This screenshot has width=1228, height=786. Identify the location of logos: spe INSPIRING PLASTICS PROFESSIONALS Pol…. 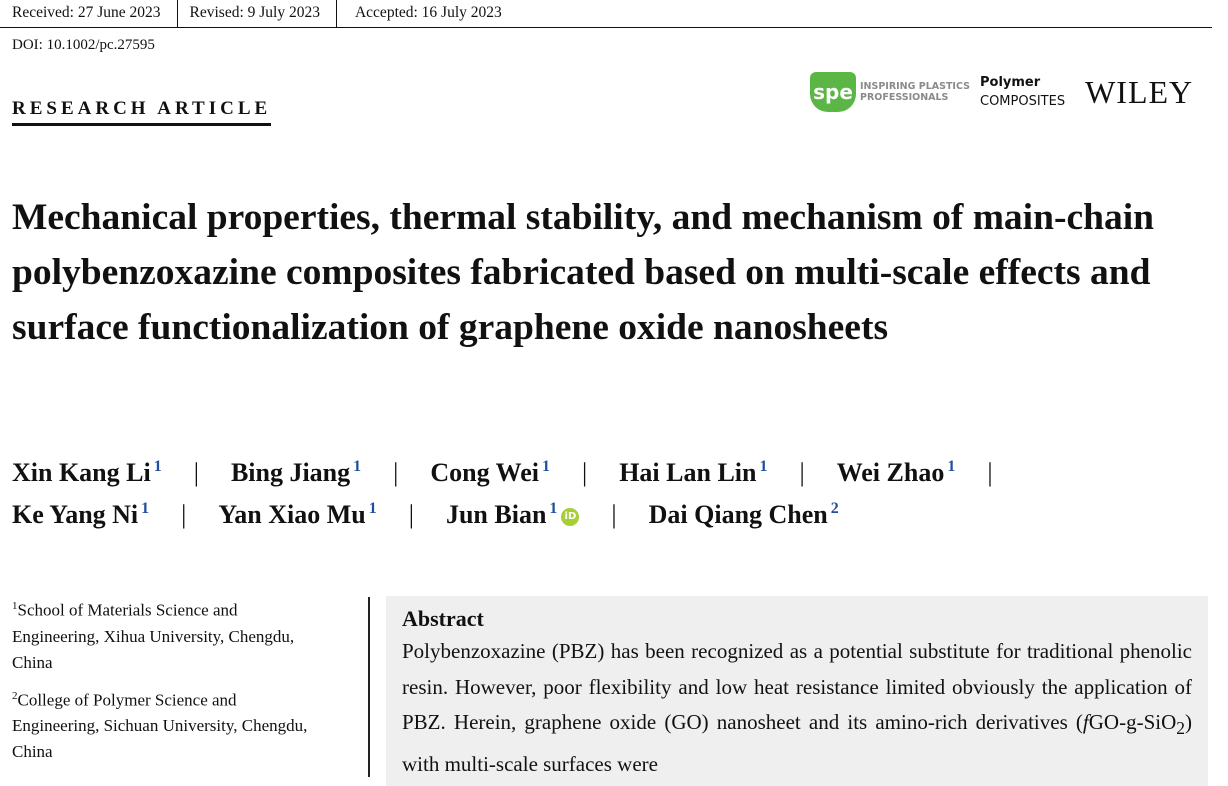
(1001, 92).